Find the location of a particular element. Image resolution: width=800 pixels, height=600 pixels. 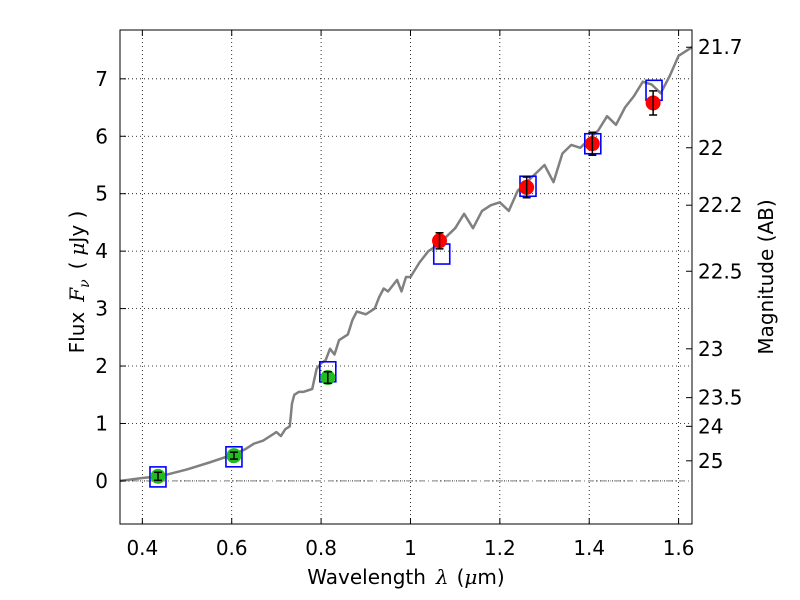

y2-tick-label: 22.5 is located at coordinates (720, 271).